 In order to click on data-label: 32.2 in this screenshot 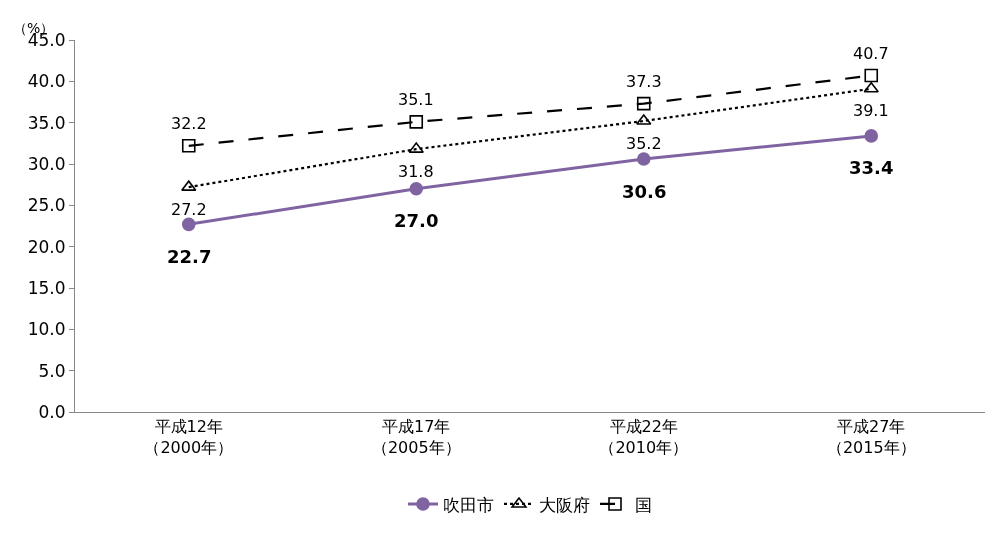, I will do `click(189, 123)`.